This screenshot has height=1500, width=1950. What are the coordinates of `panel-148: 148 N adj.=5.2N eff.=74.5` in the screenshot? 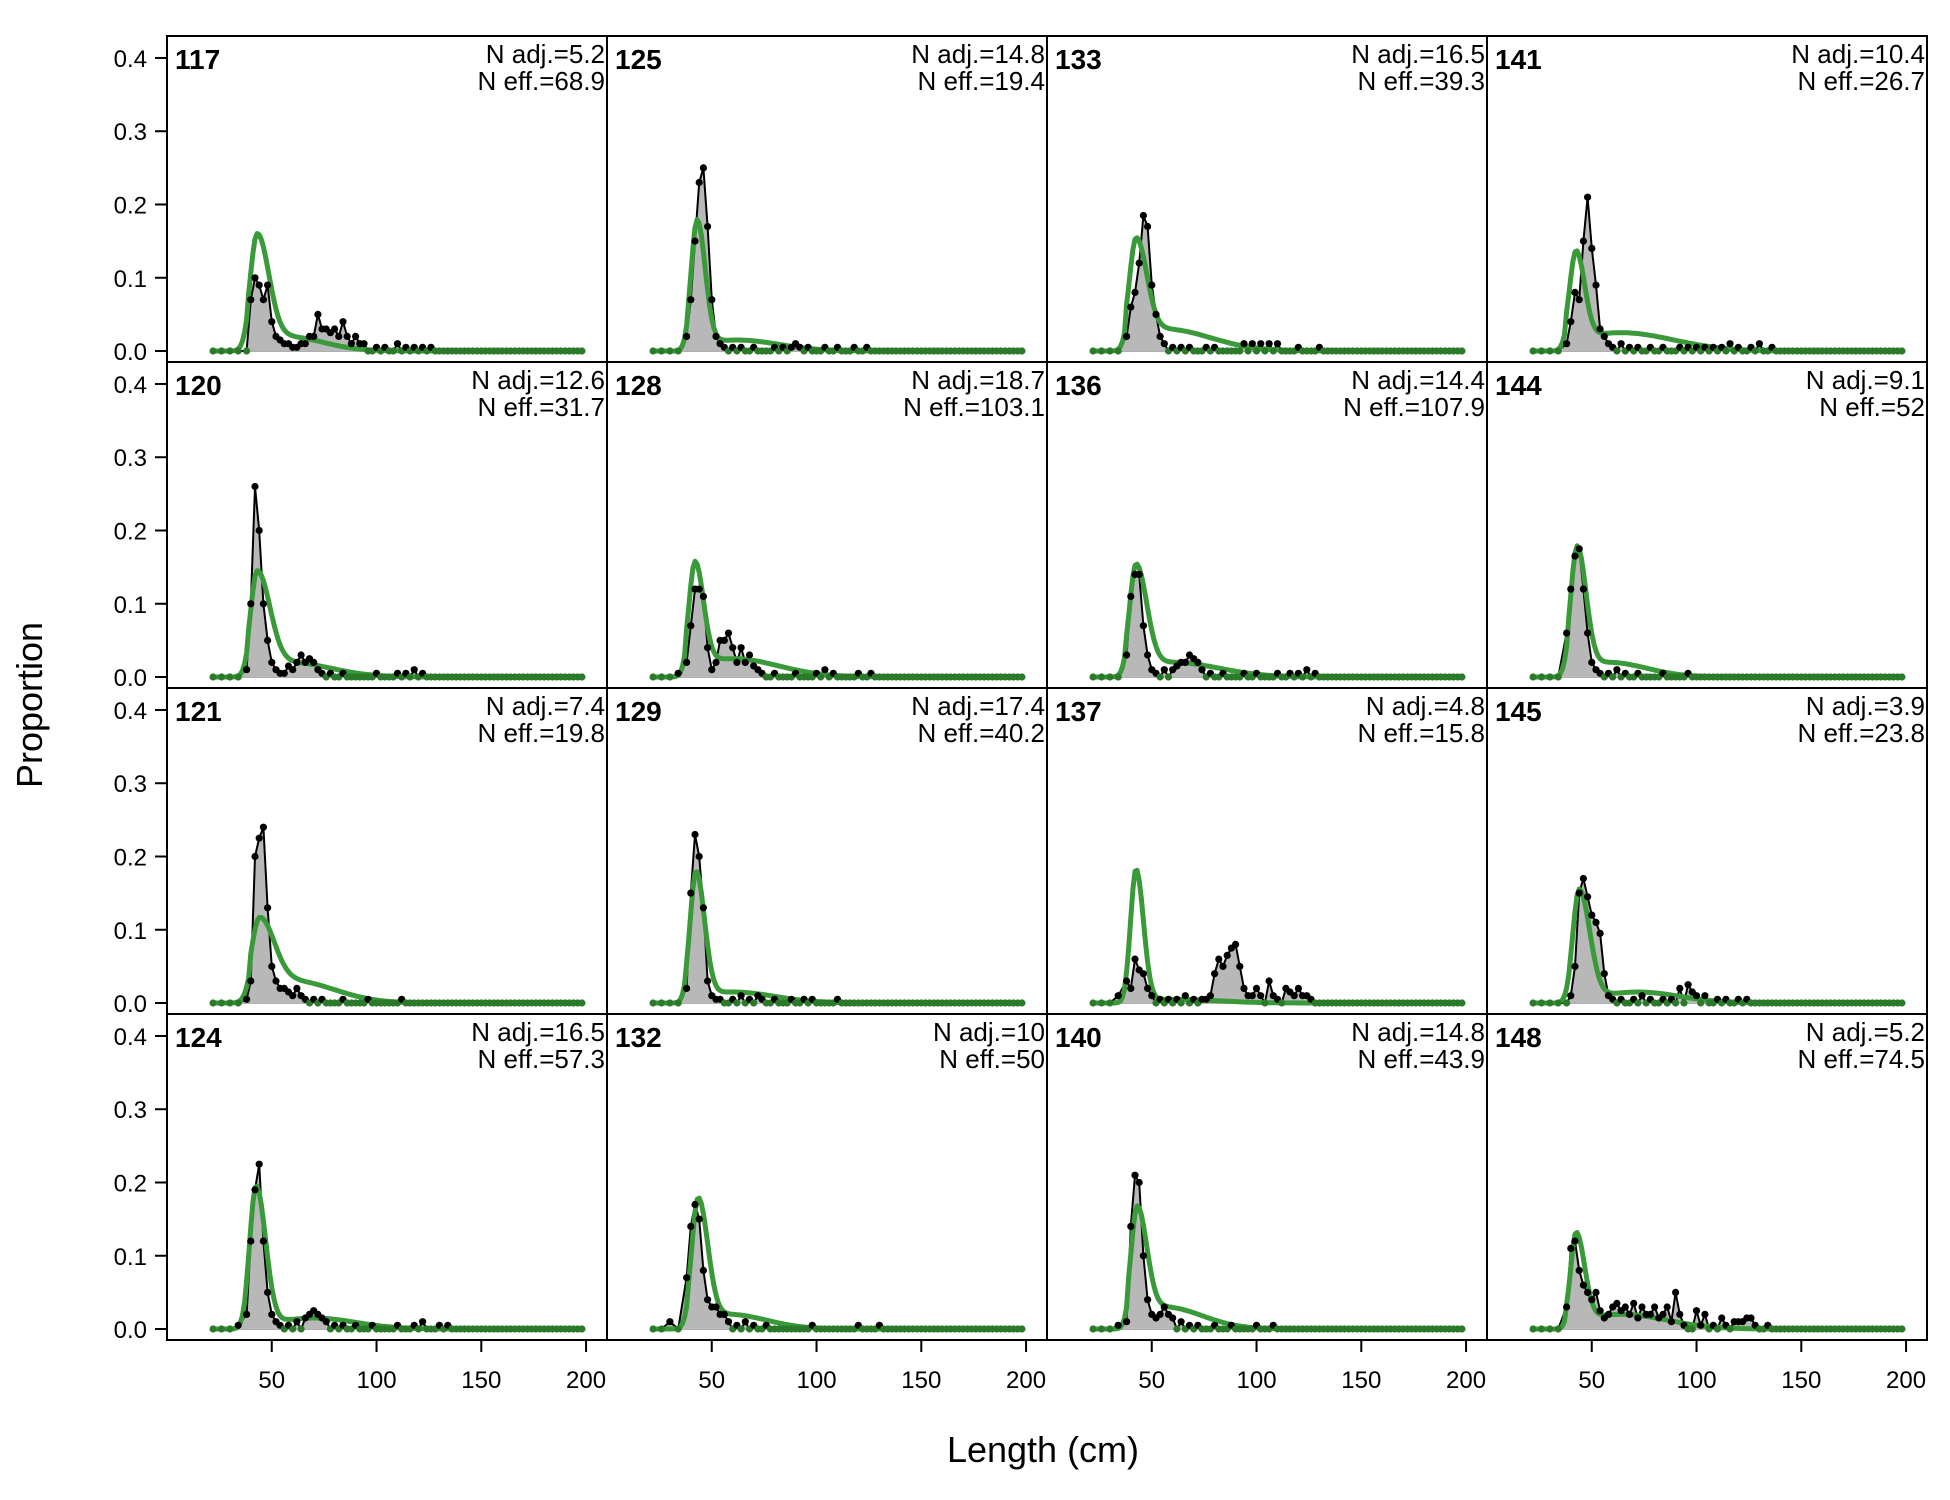 It's located at (1707, 1177).